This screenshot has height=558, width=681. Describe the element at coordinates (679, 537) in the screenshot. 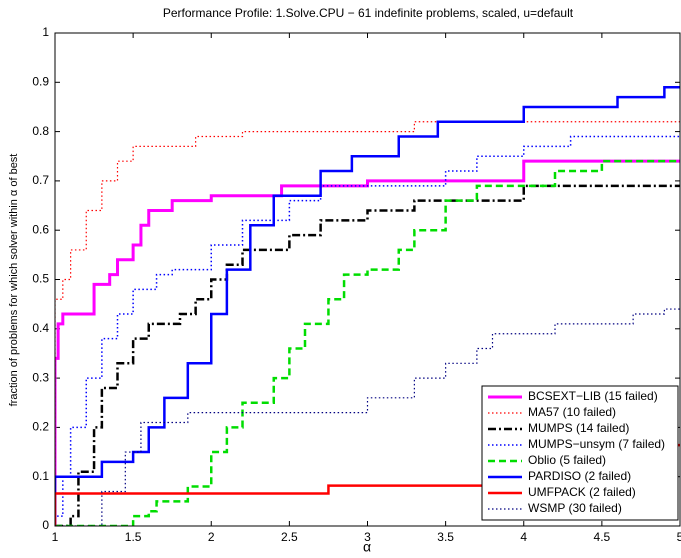

I see `x-tick-label: 5` at that location.